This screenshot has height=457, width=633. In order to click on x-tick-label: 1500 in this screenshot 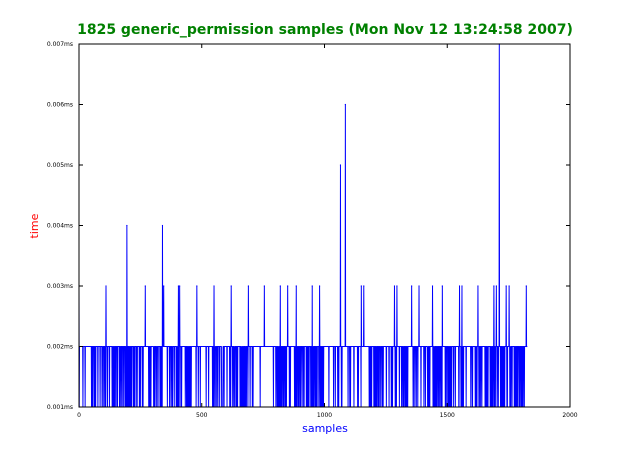, I will do `click(447, 415)`.